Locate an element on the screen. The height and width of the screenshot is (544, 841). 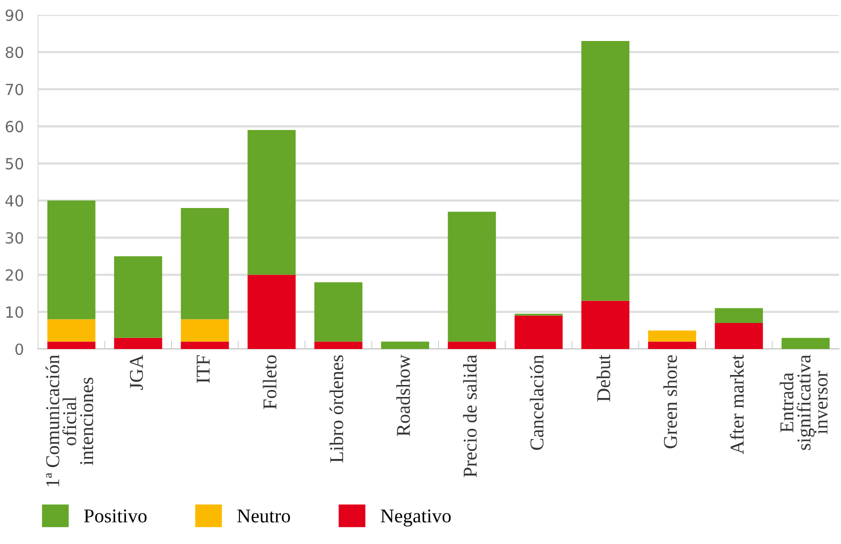
legend-label: Negativo is located at coordinates (415, 517).